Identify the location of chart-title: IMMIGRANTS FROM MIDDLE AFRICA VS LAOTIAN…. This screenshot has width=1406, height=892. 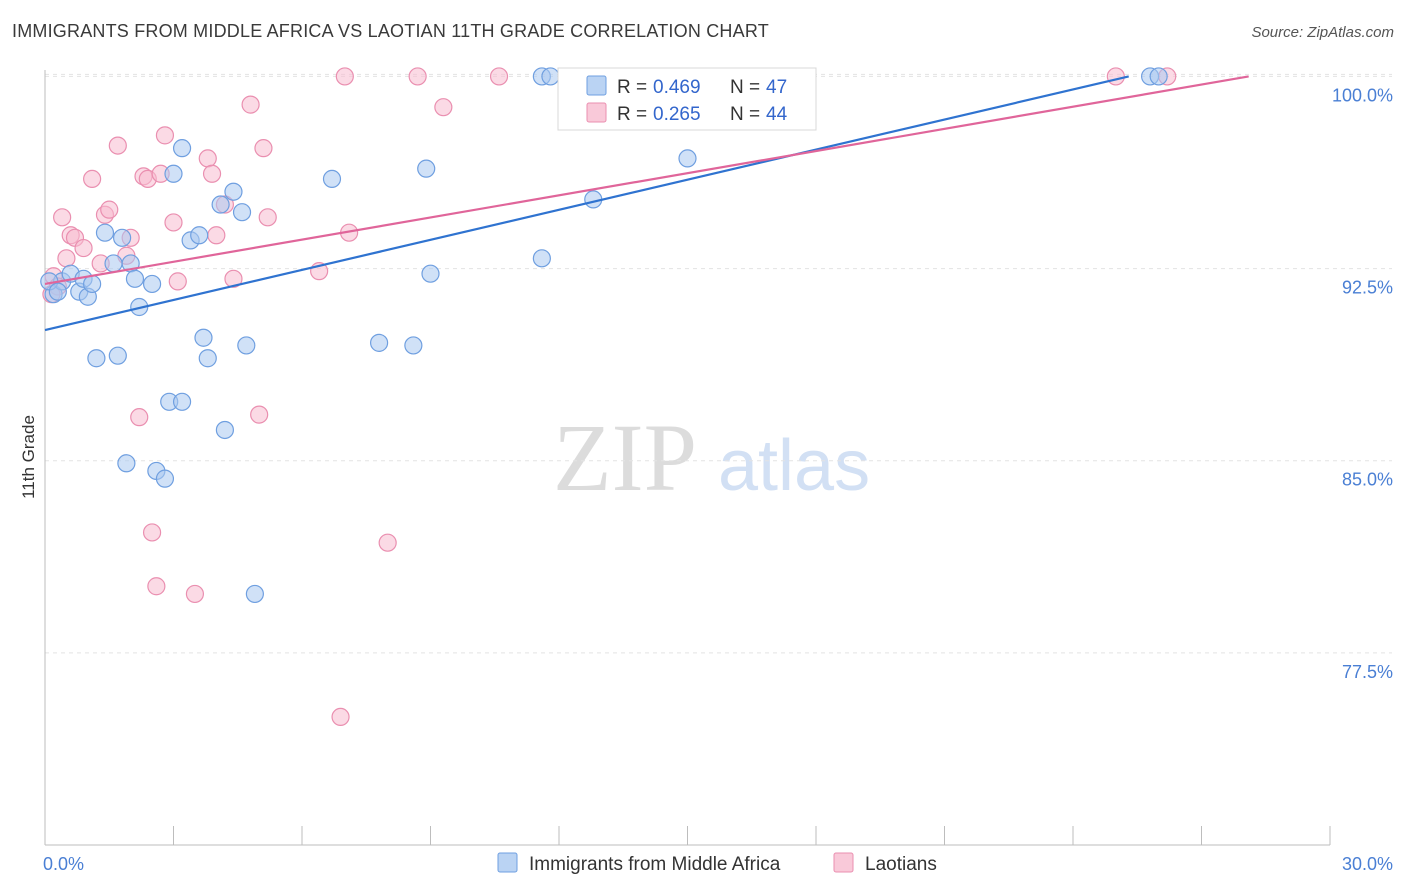
(390, 31).